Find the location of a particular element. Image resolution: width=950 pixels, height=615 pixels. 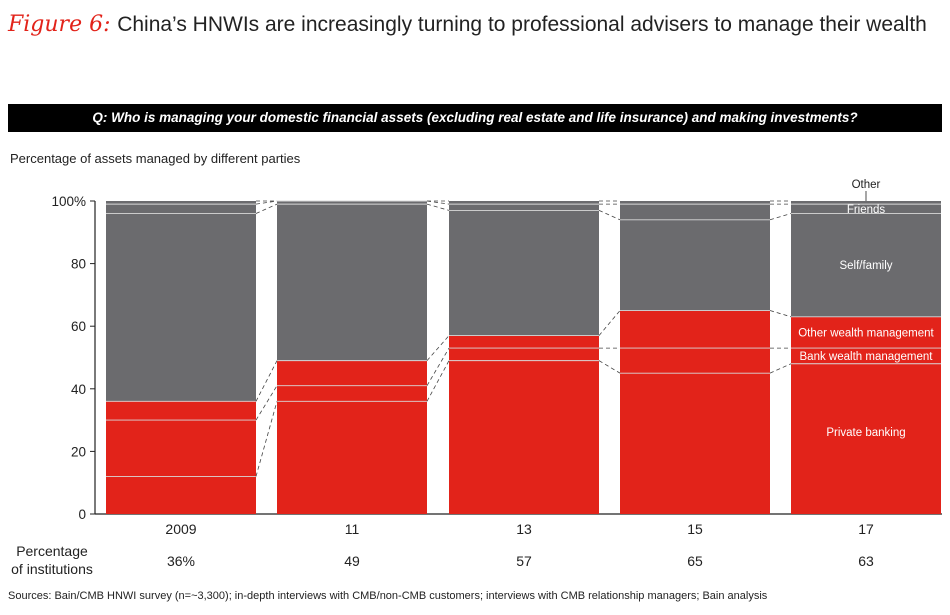

institutions-value: 49 is located at coordinates (352, 561).